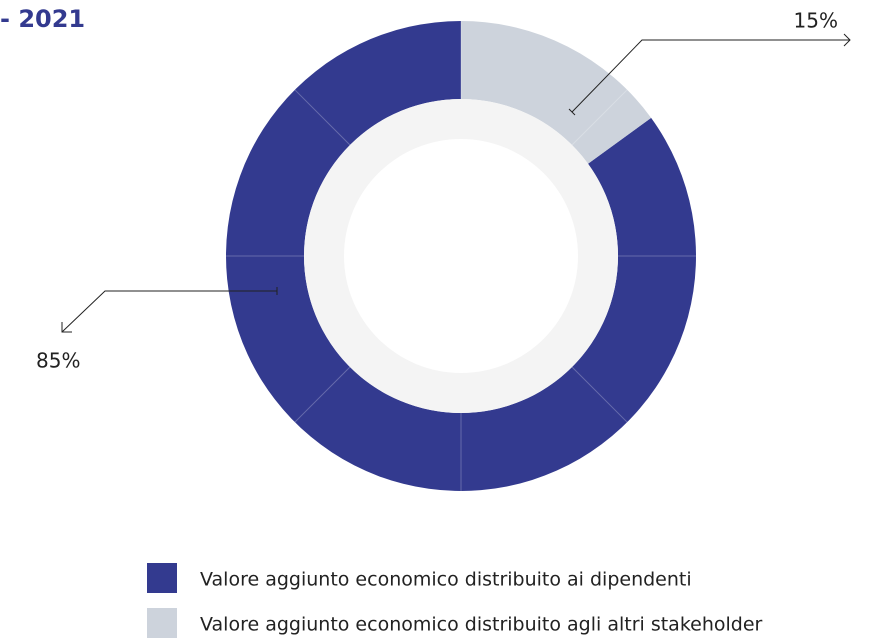 The image size is (881, 640). I want to click on data-label: 15%, so click(816, 21).